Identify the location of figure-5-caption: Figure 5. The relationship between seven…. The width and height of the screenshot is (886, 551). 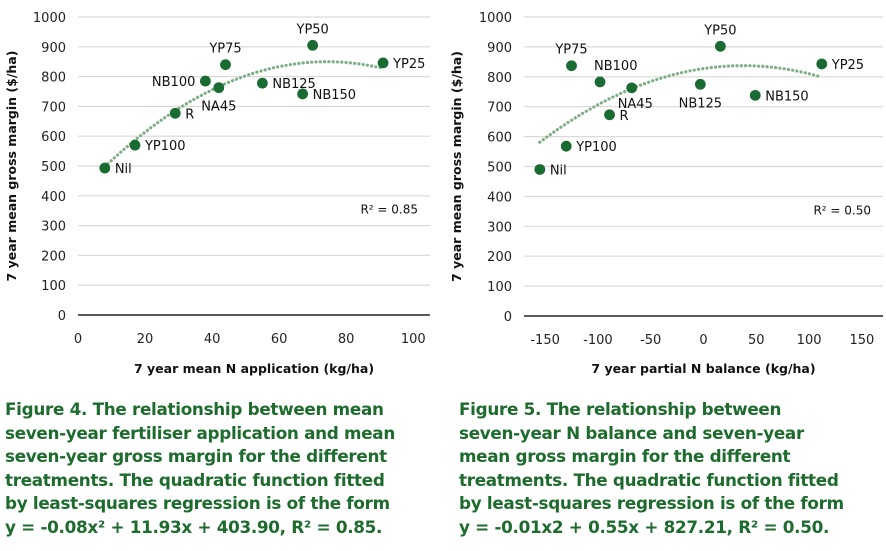
(671, 469).